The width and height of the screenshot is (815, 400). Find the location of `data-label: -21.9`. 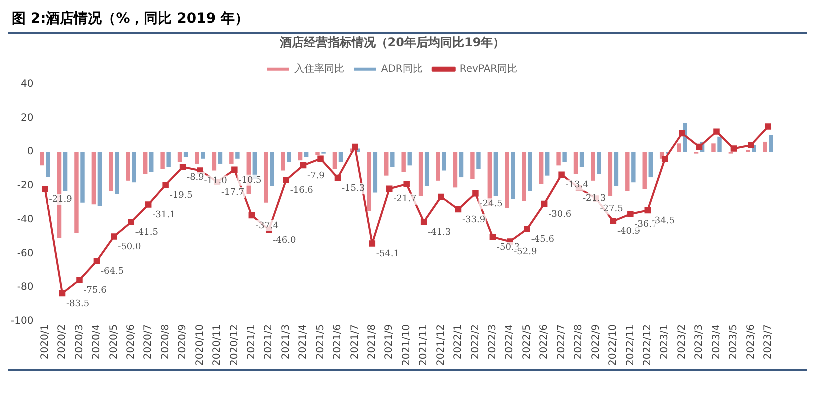

data-label: -21.9 is located at coordinates (61, 200).